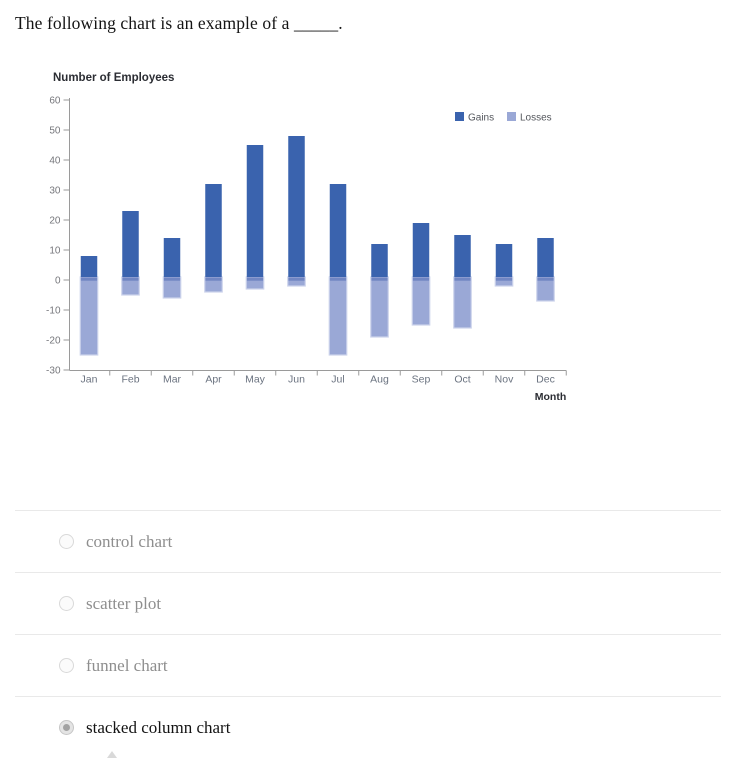 This screenshot has height=758, width=736. Describe the element at coordinates (124, 603) in the screenshot. I see `option-label: scatter plot` at that location.